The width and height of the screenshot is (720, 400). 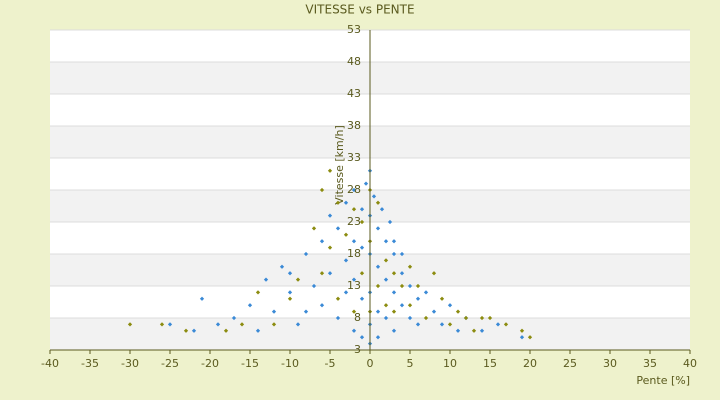 I want to click on x-tick-label: 15, so click(x=490, y=363).